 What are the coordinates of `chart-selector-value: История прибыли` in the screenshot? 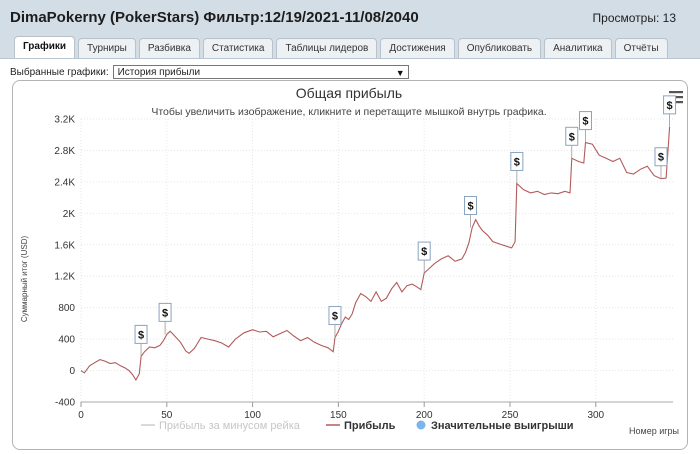 It's located at (159, 72).